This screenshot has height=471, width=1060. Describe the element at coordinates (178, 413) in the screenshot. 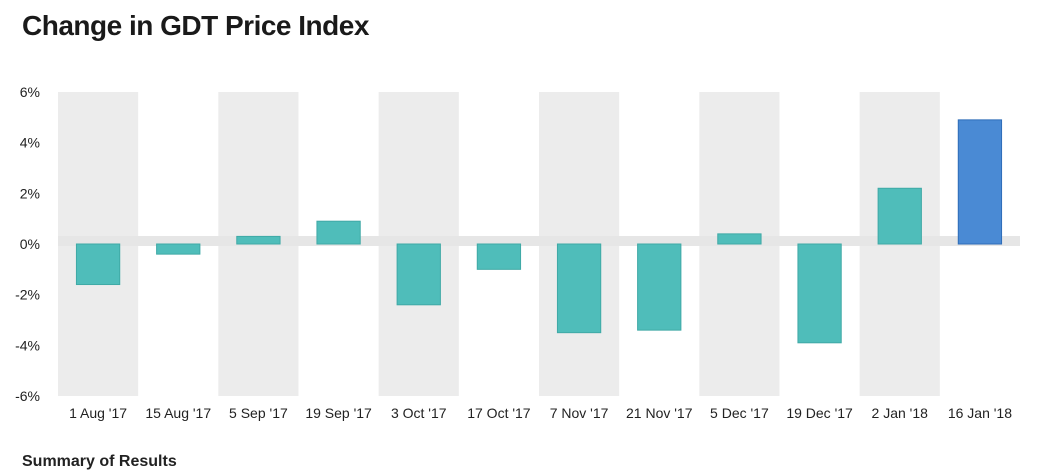

I see `x-tick-label: 15 Aug '17` at that location.